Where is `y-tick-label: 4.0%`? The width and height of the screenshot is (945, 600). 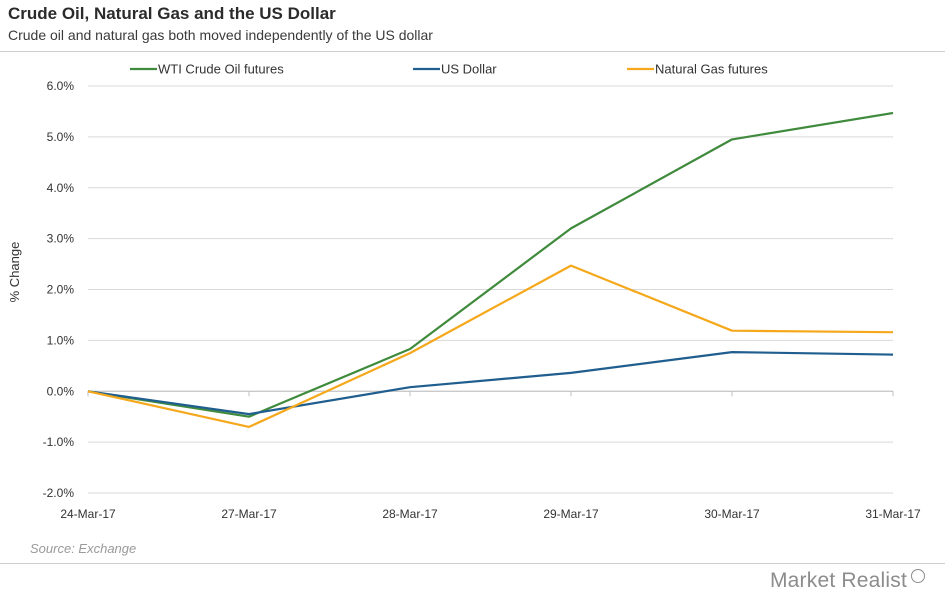
y-tick-label: 4.0% is located at coordinates (61, 188).